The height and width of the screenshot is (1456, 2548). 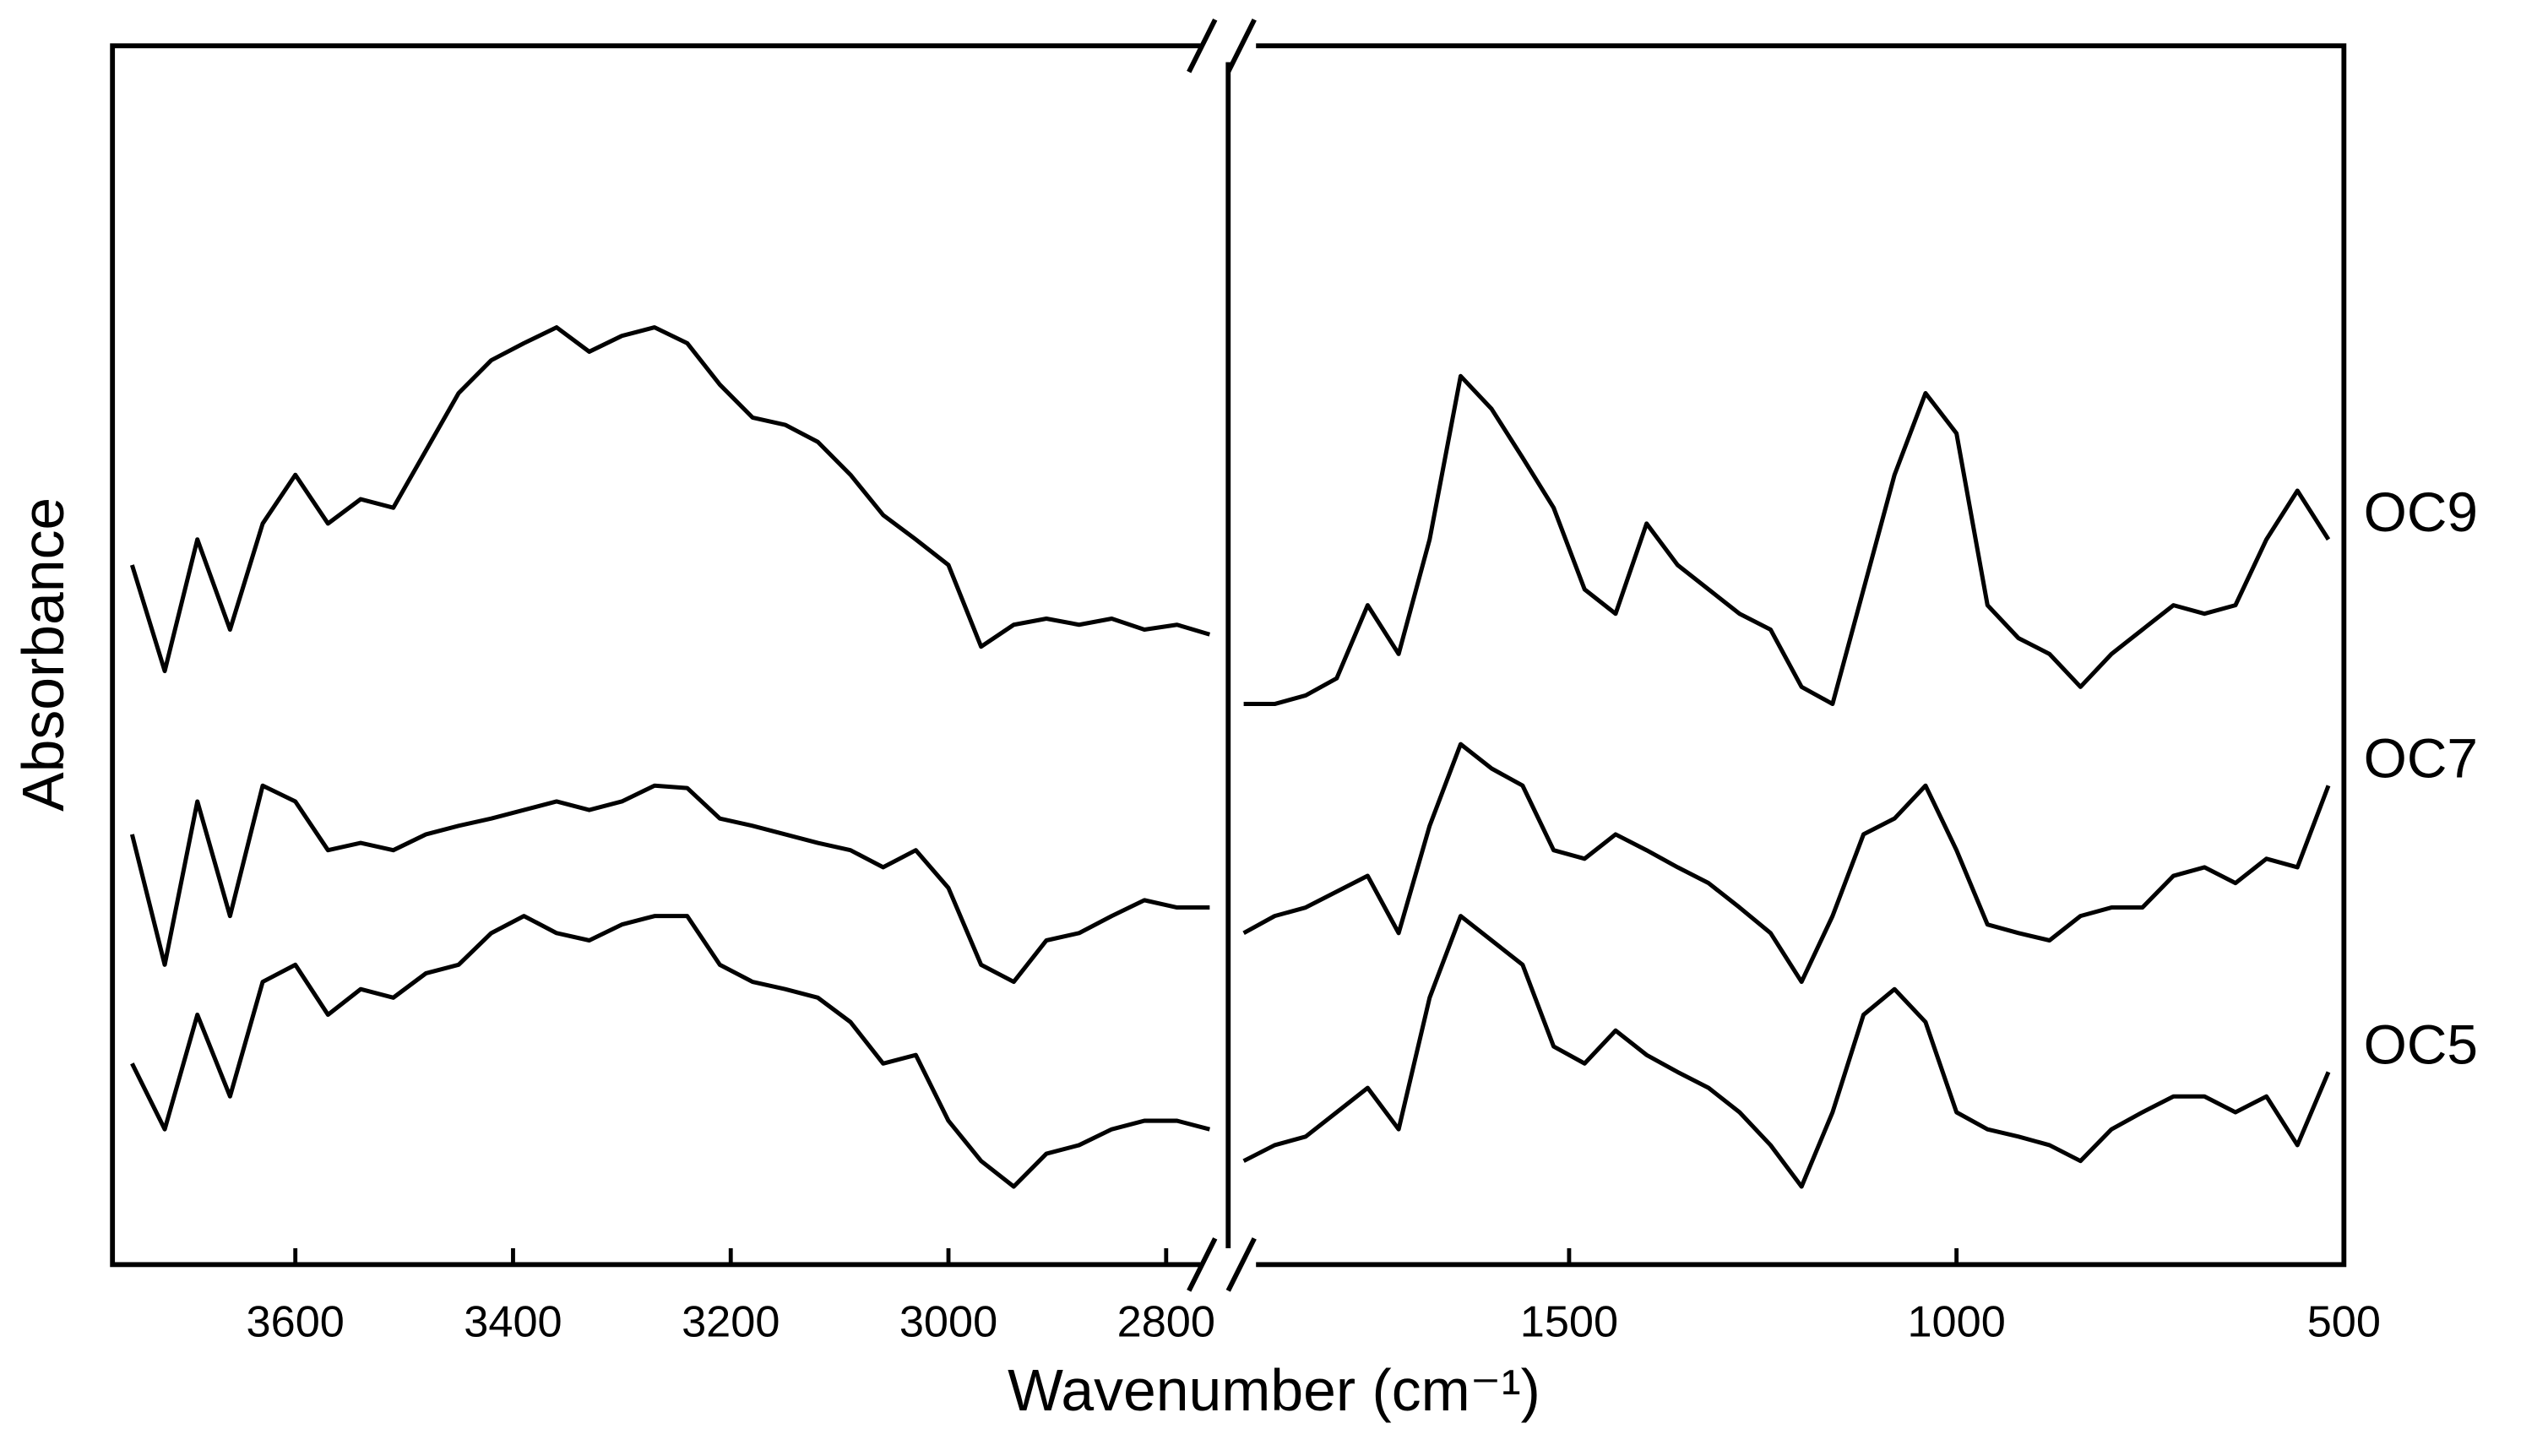 What do you see at coordinates (1274, 1390) in the screenshot?
I see `x-axis-title: Wavenumber (cm⁻¹)` at bounding box center [1274, 1390].